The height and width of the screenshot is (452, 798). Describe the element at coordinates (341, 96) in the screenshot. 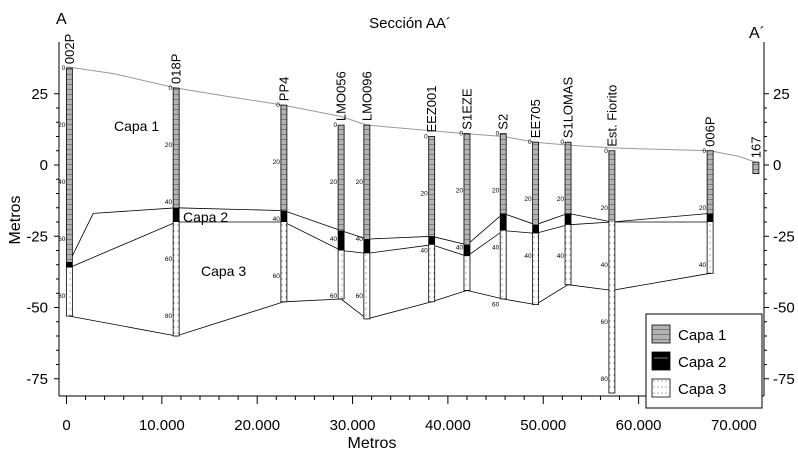

I see `well-name-label: LMO056` at that location.